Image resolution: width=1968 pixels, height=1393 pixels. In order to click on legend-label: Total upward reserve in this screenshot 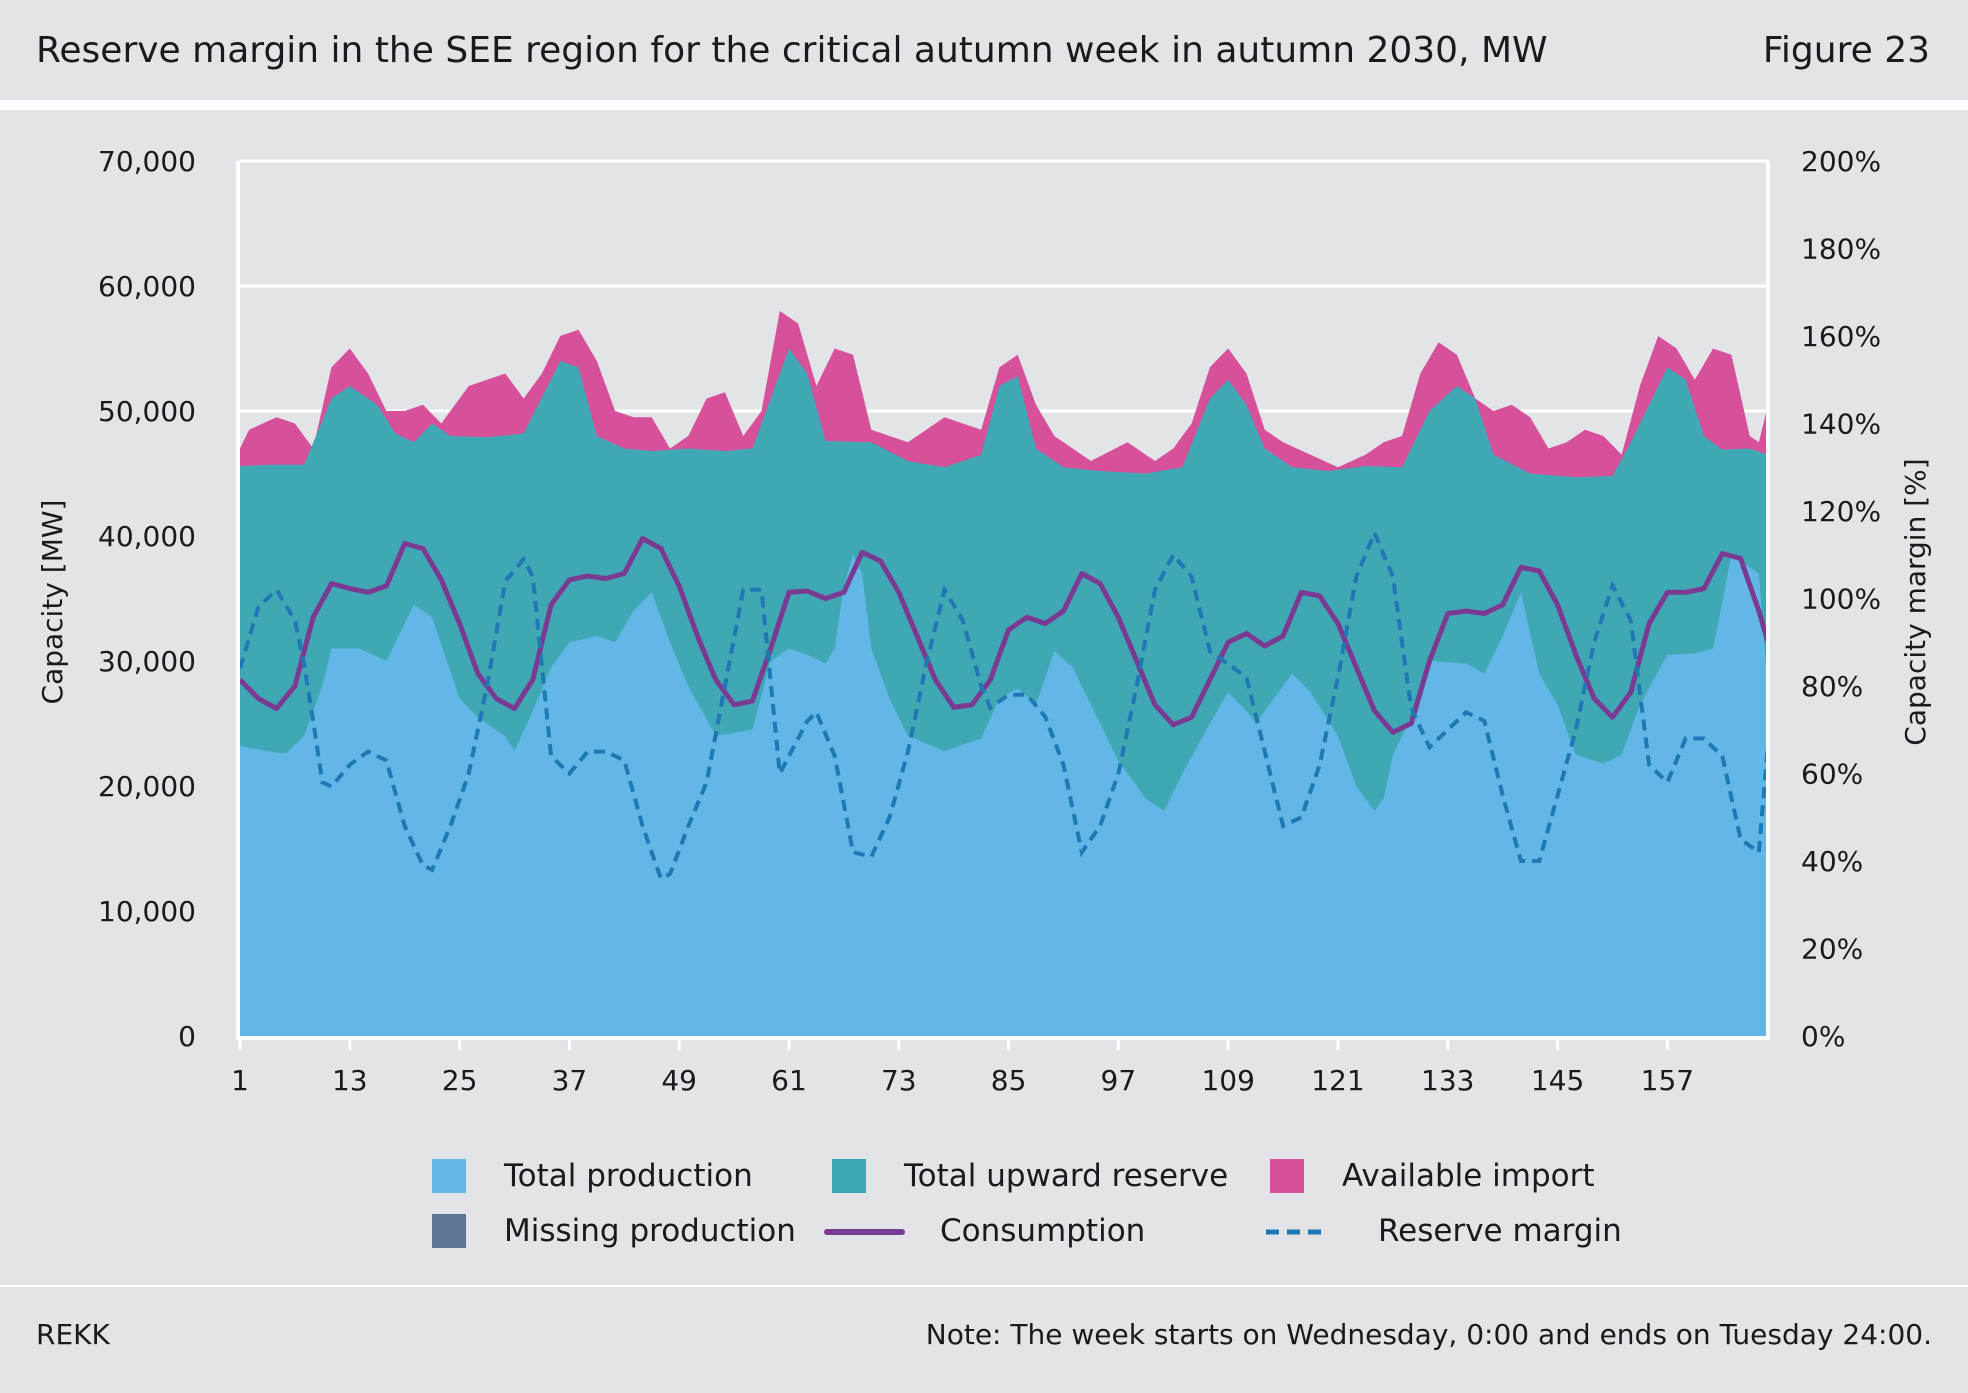, I will do `click(1065, 1176)`.